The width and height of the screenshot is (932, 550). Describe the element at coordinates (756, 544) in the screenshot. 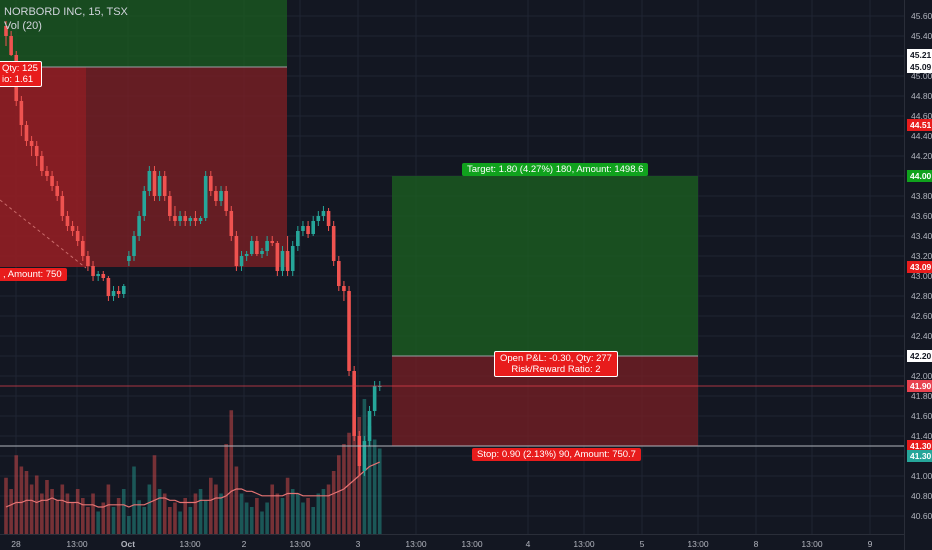

I see `time-tick-label: 8` at that location.